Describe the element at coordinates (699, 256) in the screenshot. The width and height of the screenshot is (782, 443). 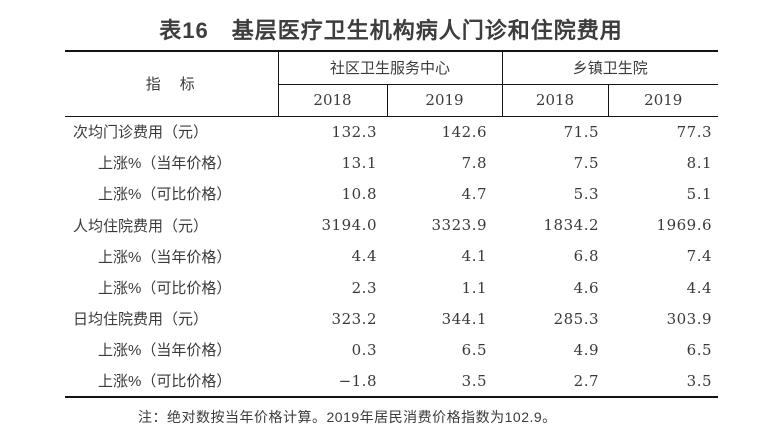
I see `table-cell: 7.4` at that location.